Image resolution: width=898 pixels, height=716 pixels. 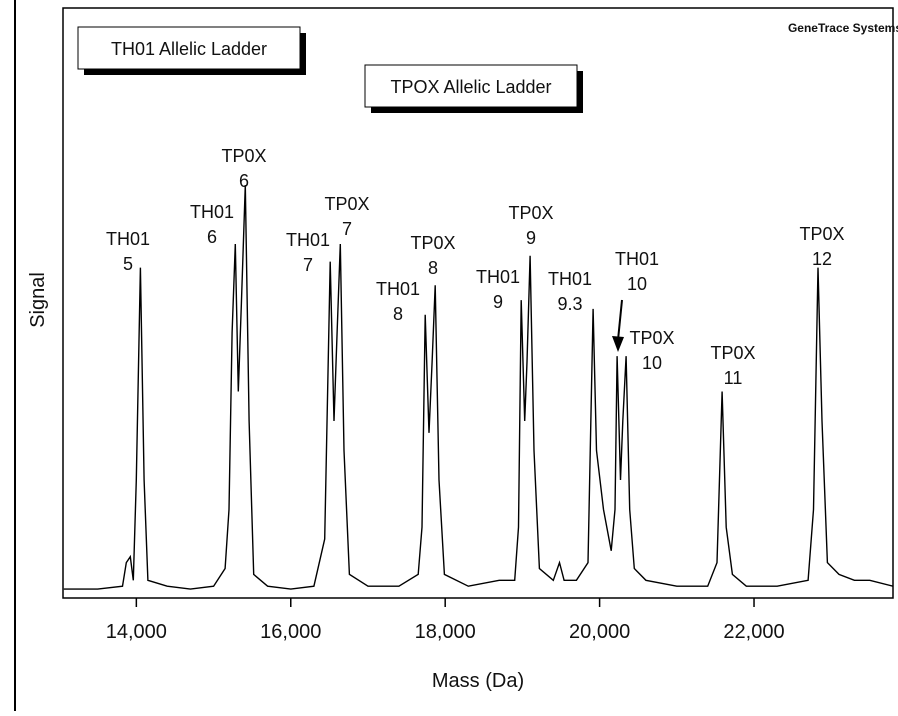 What do you see at coordinates (599, 632) in the screenshot?
I see `x-tick-label: 20,000` at bounding box center [599, 632].